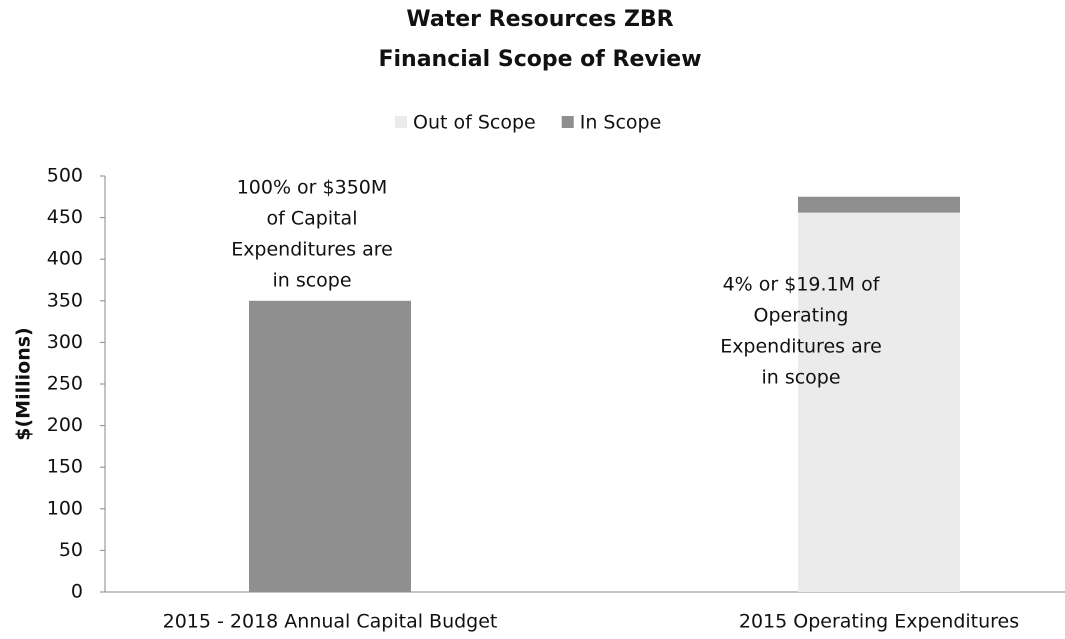  I want to click on y-tick-label: 400, so click(65, 259).